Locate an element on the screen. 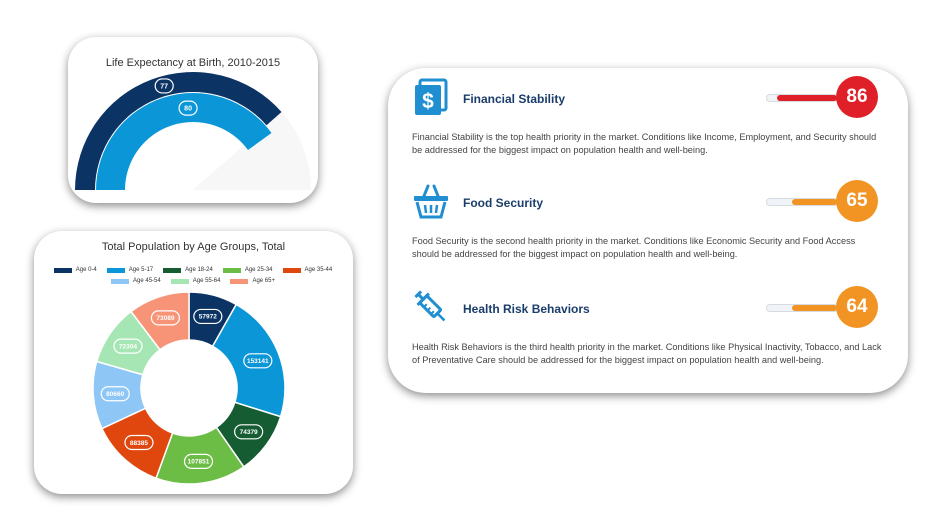  life-expectancy-title: Life Expectancy at Birth, 2010-2015 is located at coordinates (193, 63).